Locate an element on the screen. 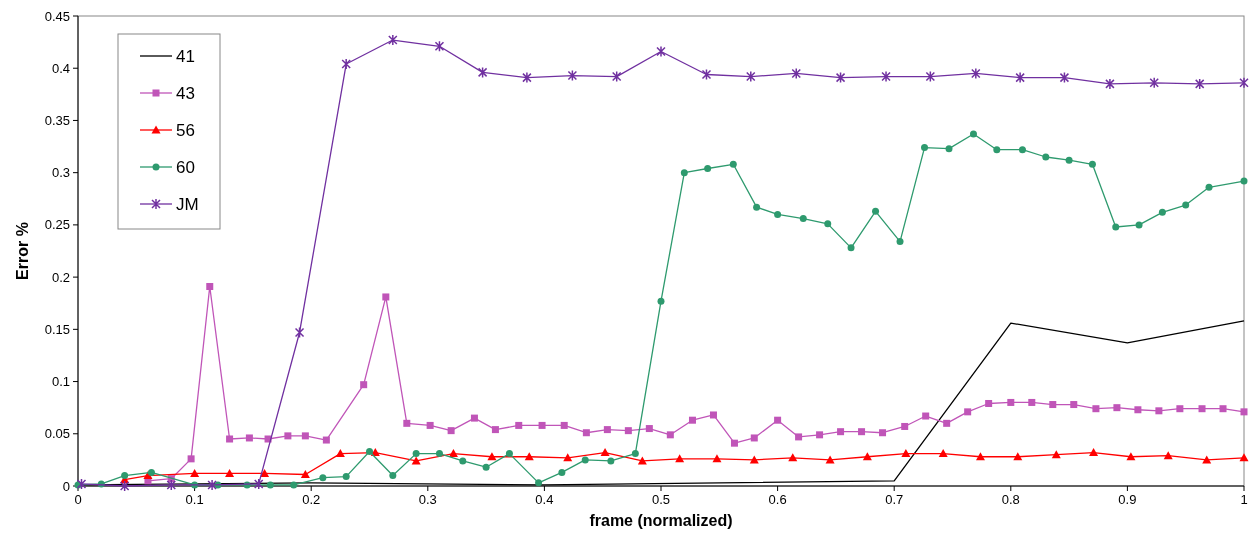 The height and width of the screenshot is (542, 1260). legend-label: 43 is located at coordinates (185, 93).